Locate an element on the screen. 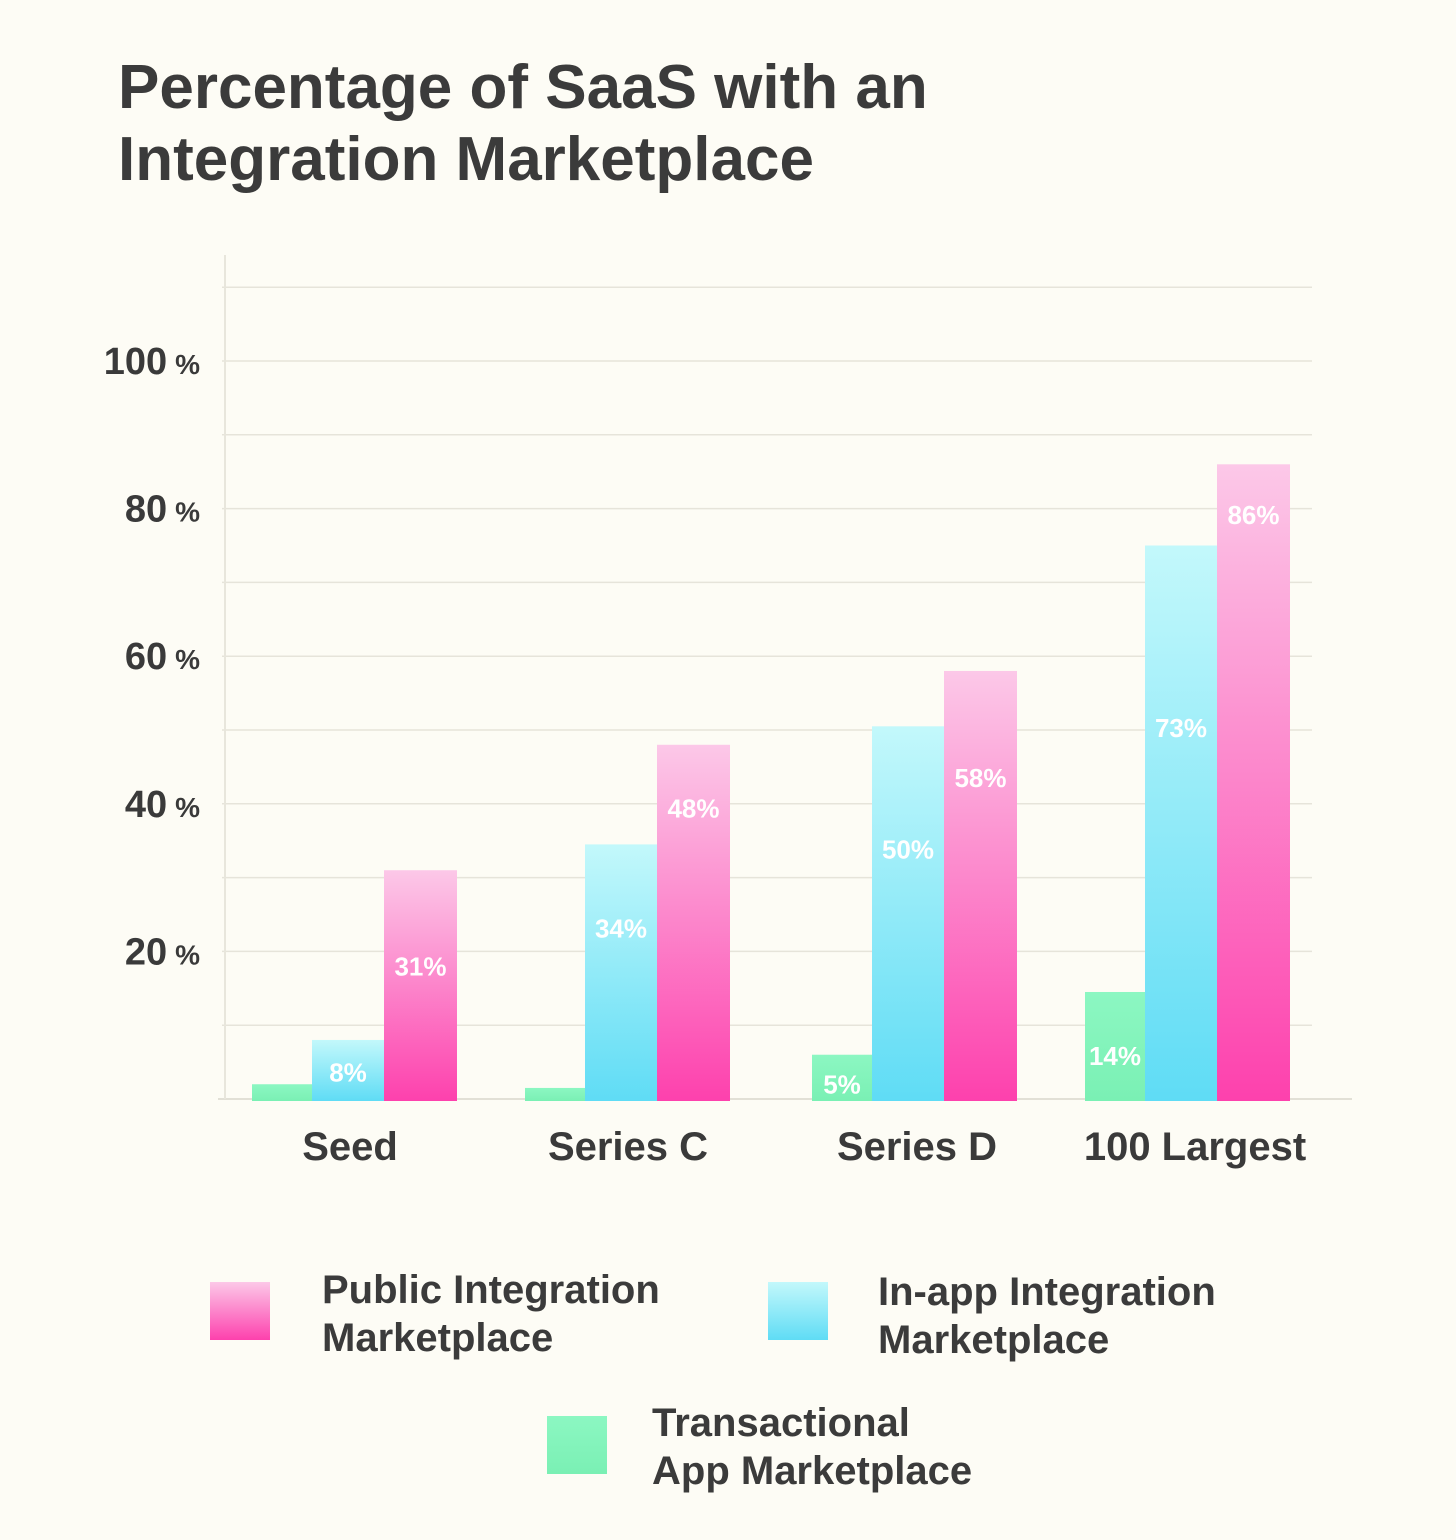 The image size is (1456, 1540). legend-swatch-public is located at coordinates (240, 1311).